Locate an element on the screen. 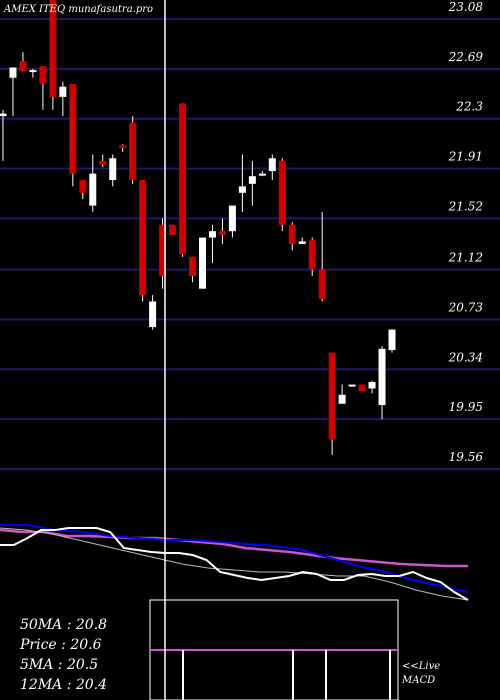  ma12-line is located at coordinates (234, 558).